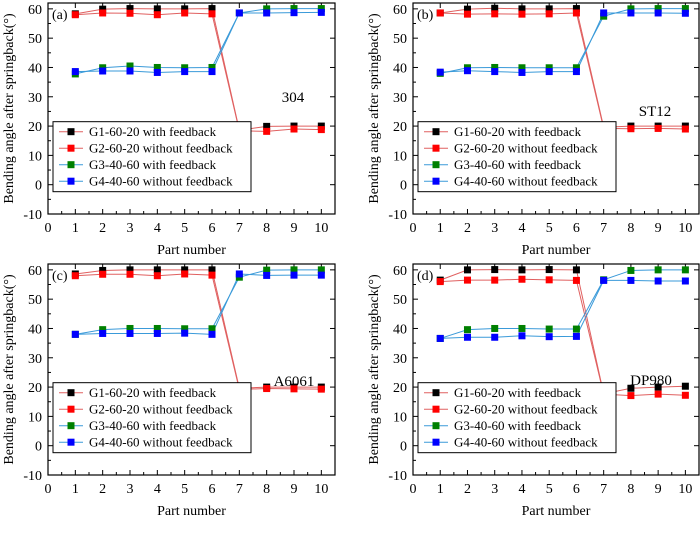  Describe the element at coordinates (60, 276) in the screenshot. I see `panel-label: (c)` at that location.